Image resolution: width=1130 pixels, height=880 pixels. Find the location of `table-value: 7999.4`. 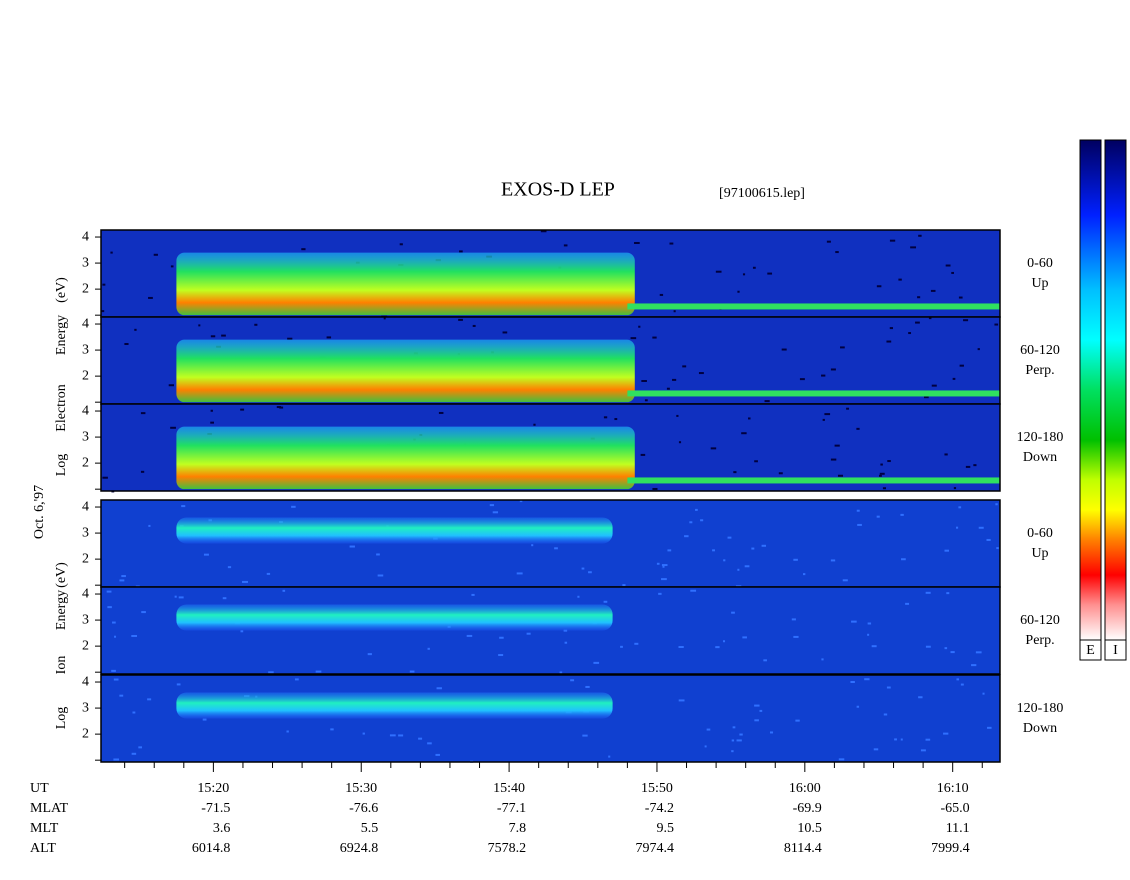

table-value: 7999.4 is located at coordinates (950, 848).